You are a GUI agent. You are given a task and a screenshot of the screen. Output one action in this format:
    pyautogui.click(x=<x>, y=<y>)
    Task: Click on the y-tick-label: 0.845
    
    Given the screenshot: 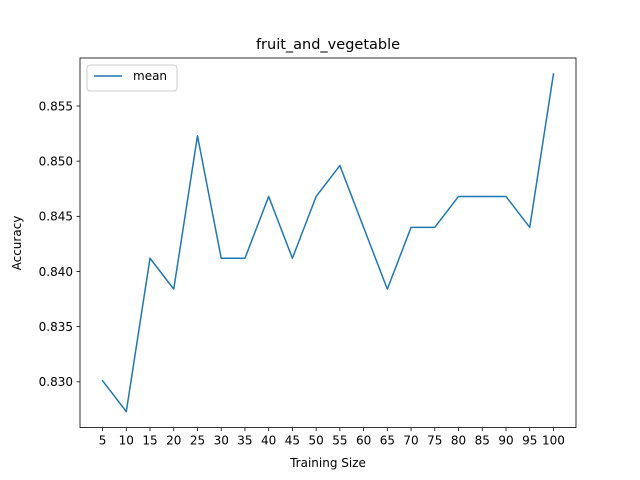 What is the action you would take?
    pyautogui.click(x=56, y=217)
    